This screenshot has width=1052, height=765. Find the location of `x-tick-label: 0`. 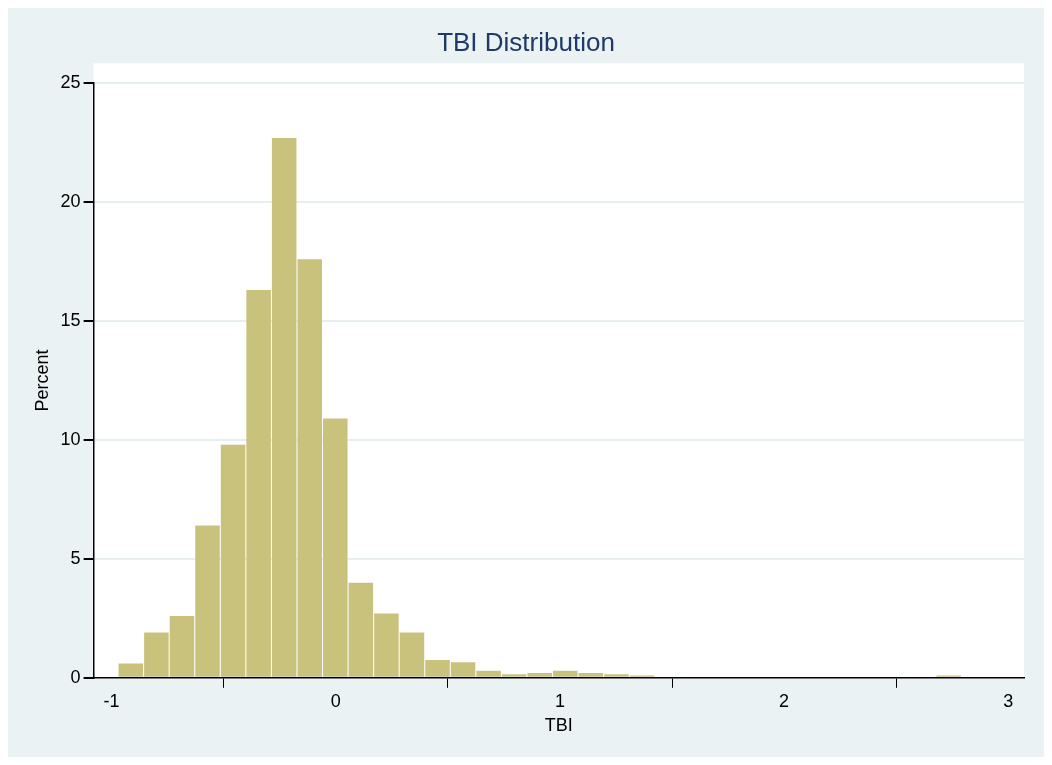

x-tick-label: 0 is located at coordinates (335, 700).